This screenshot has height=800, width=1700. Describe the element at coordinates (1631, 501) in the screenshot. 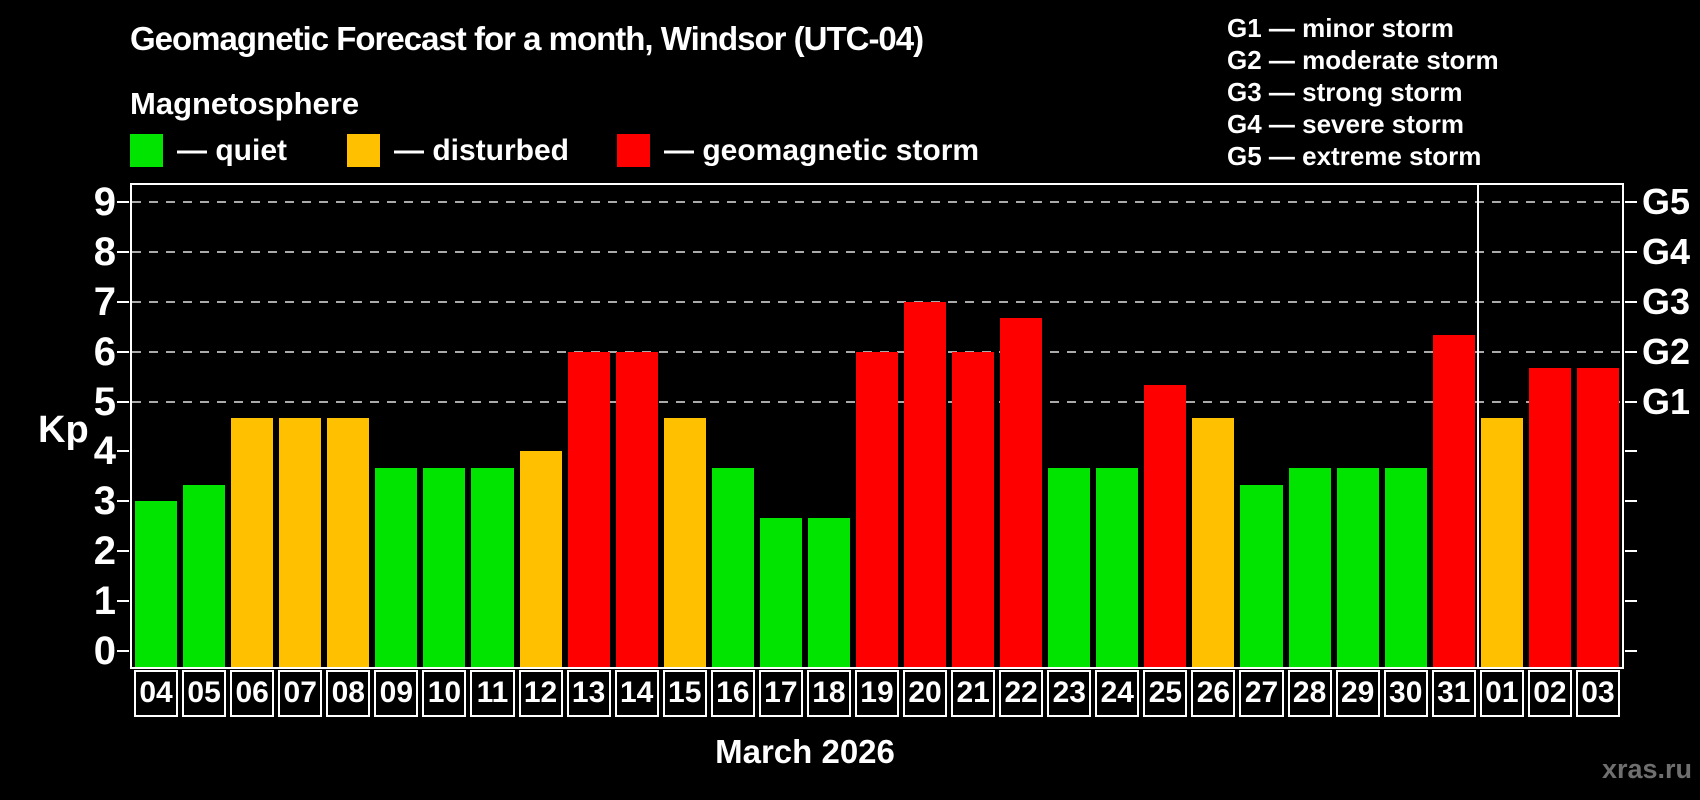

I see `right-tick-kp3` at that location.